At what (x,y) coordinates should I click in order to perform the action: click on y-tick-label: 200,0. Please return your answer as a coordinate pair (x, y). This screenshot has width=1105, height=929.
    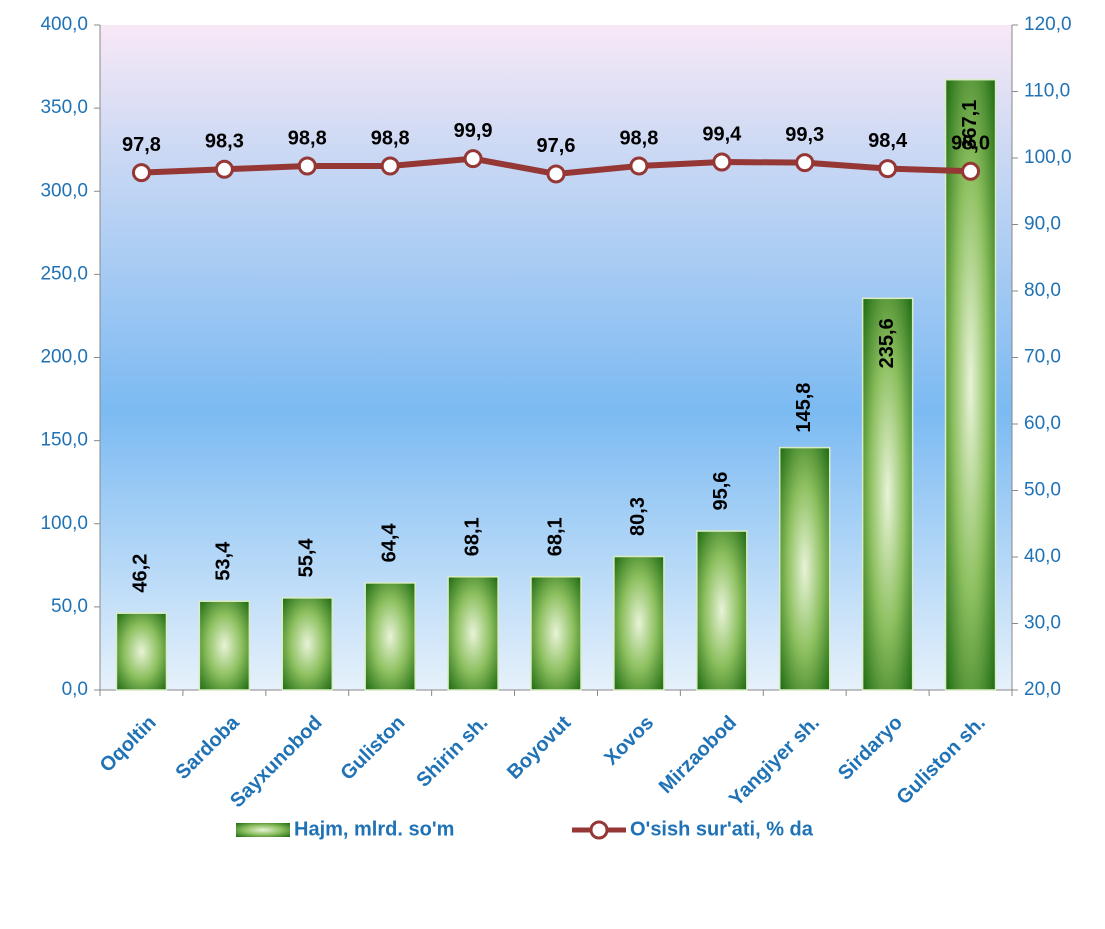
    Looking at the image, I should click on (64, 357).